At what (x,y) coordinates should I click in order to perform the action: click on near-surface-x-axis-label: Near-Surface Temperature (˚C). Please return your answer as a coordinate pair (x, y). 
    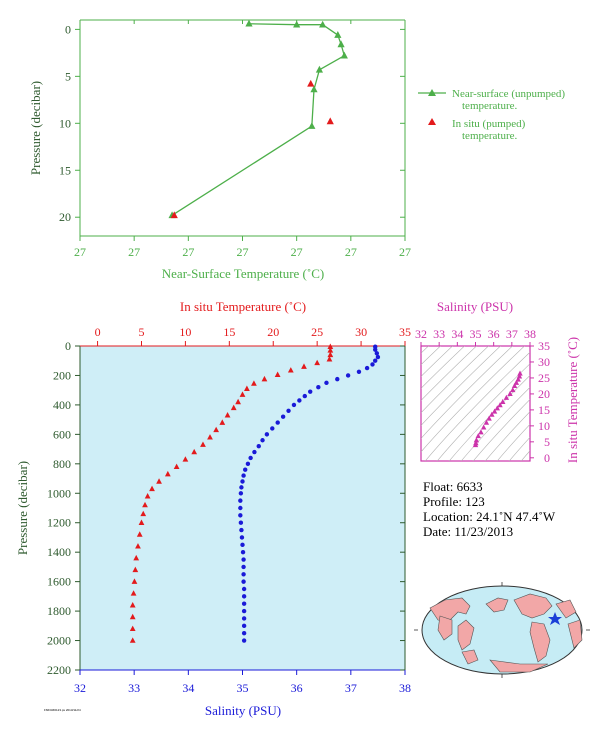
    Looking at the image, I should click on (243, 273).